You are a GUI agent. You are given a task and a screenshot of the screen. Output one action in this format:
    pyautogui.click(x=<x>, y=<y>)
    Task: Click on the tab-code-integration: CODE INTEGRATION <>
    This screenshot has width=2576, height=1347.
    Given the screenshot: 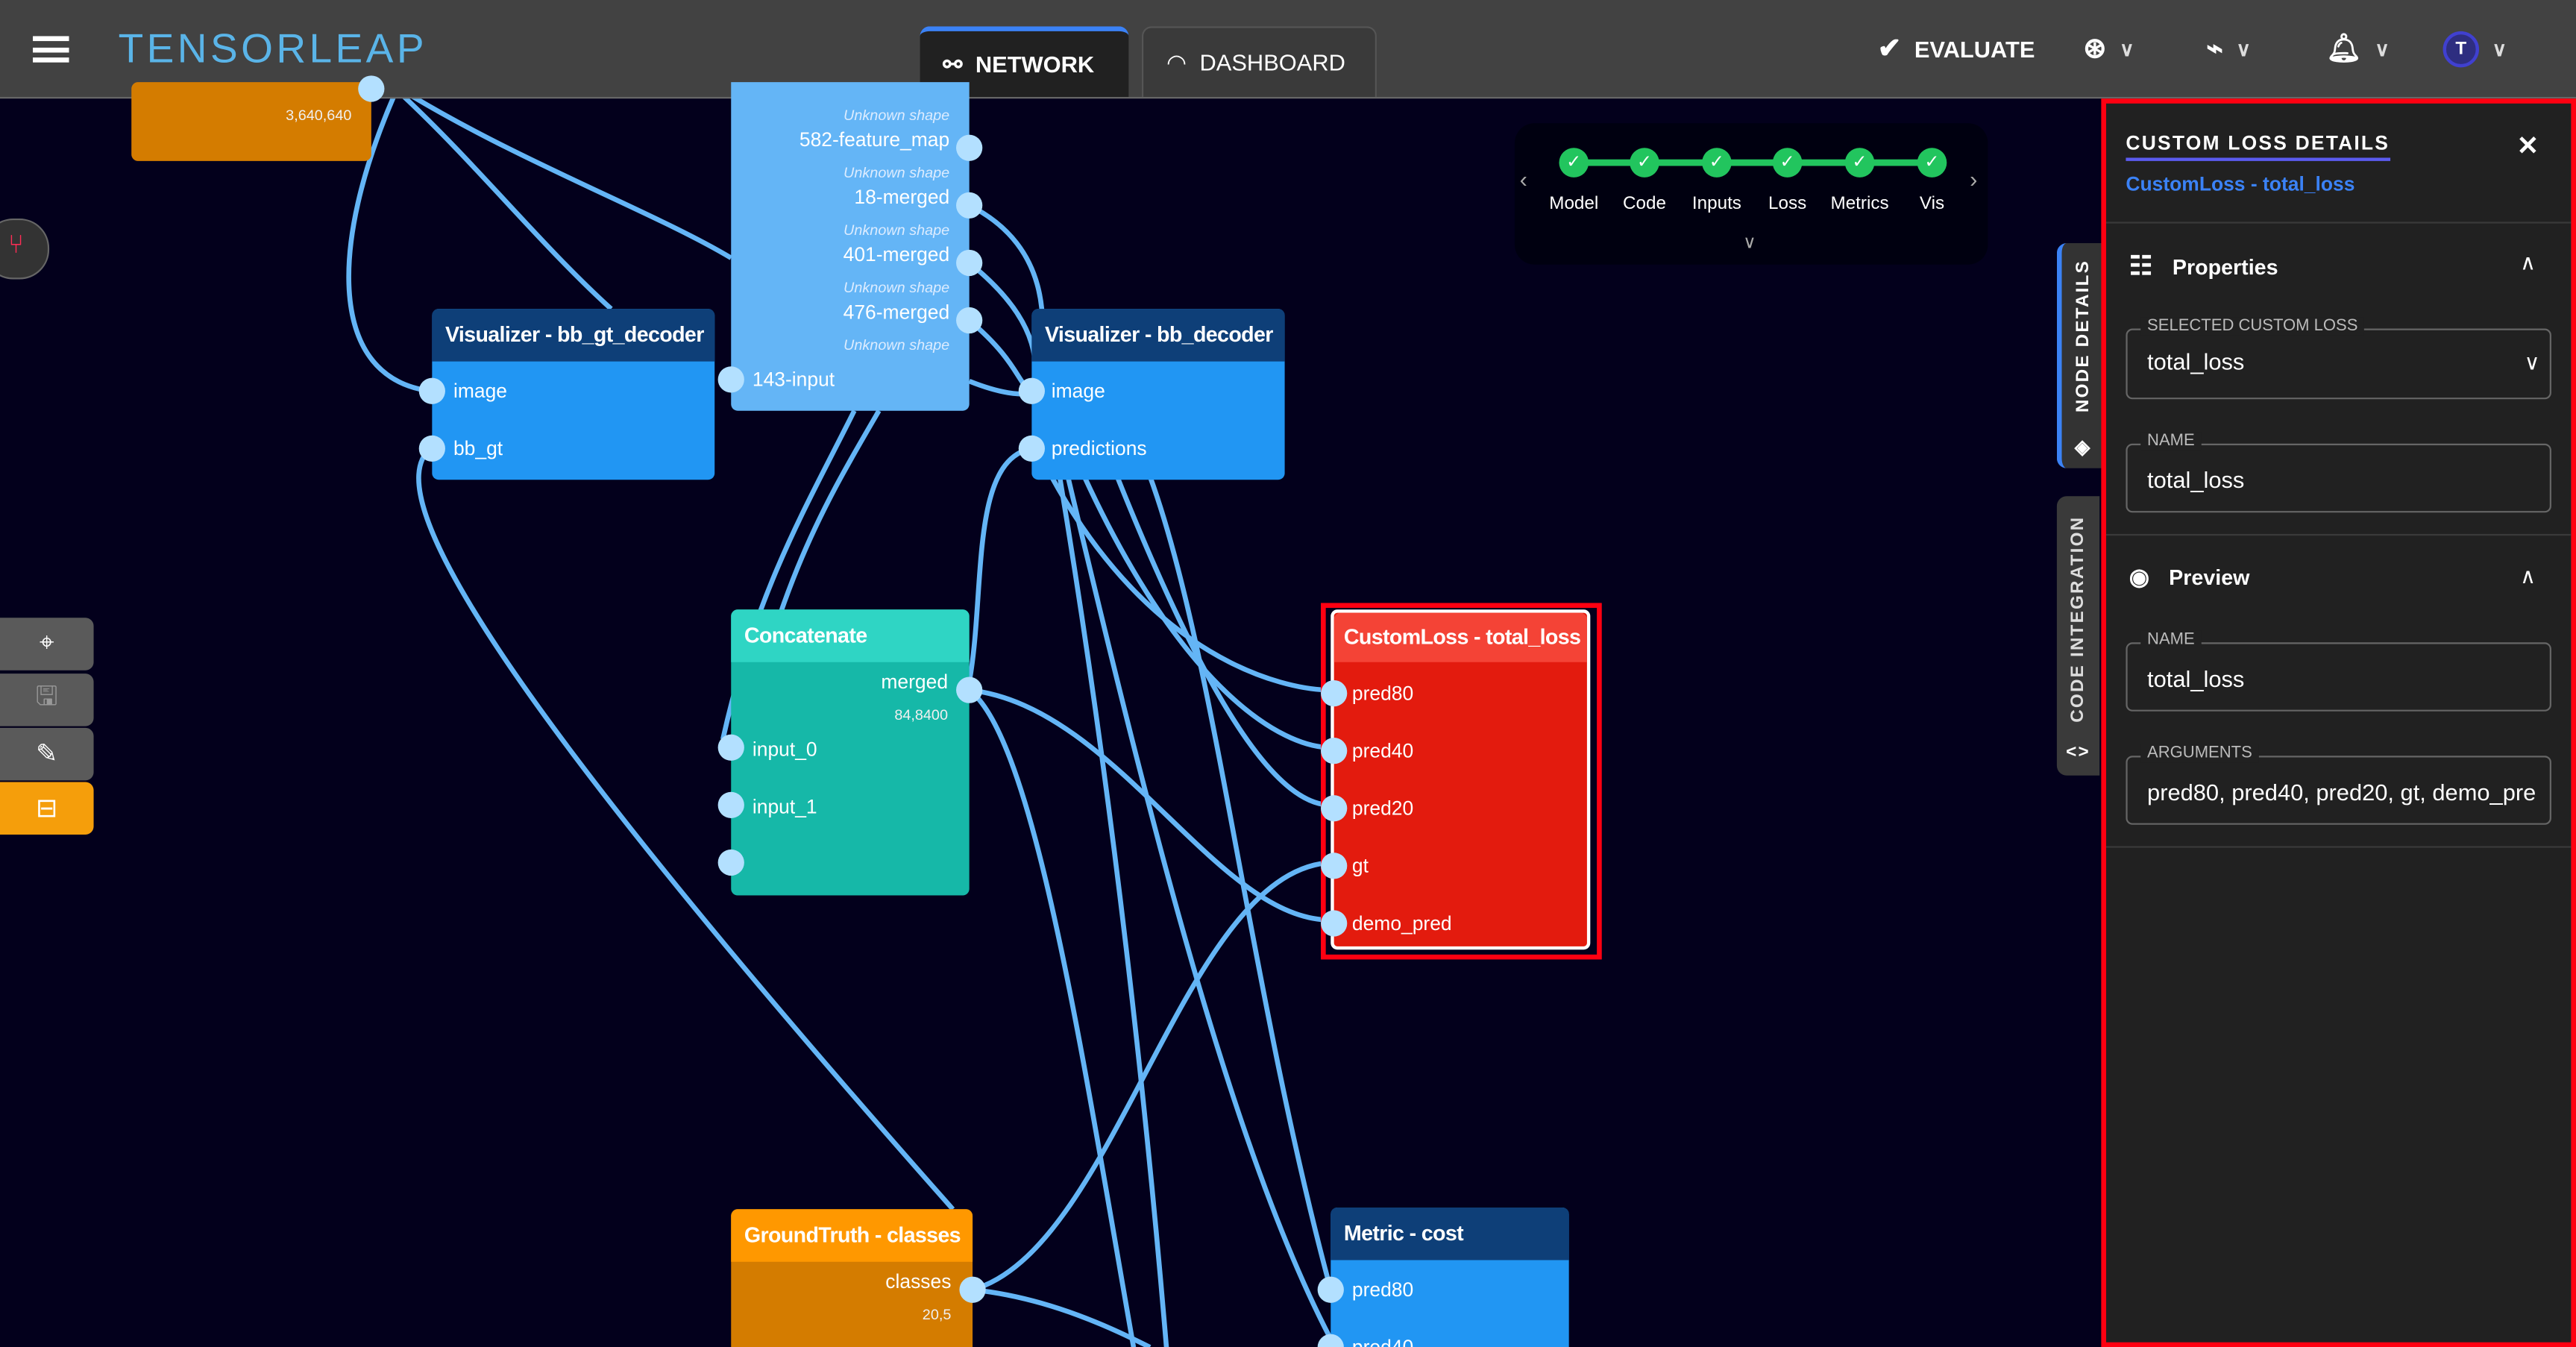 What is the action you would take?
    pyautogui.click(x=2078, y=636)
    